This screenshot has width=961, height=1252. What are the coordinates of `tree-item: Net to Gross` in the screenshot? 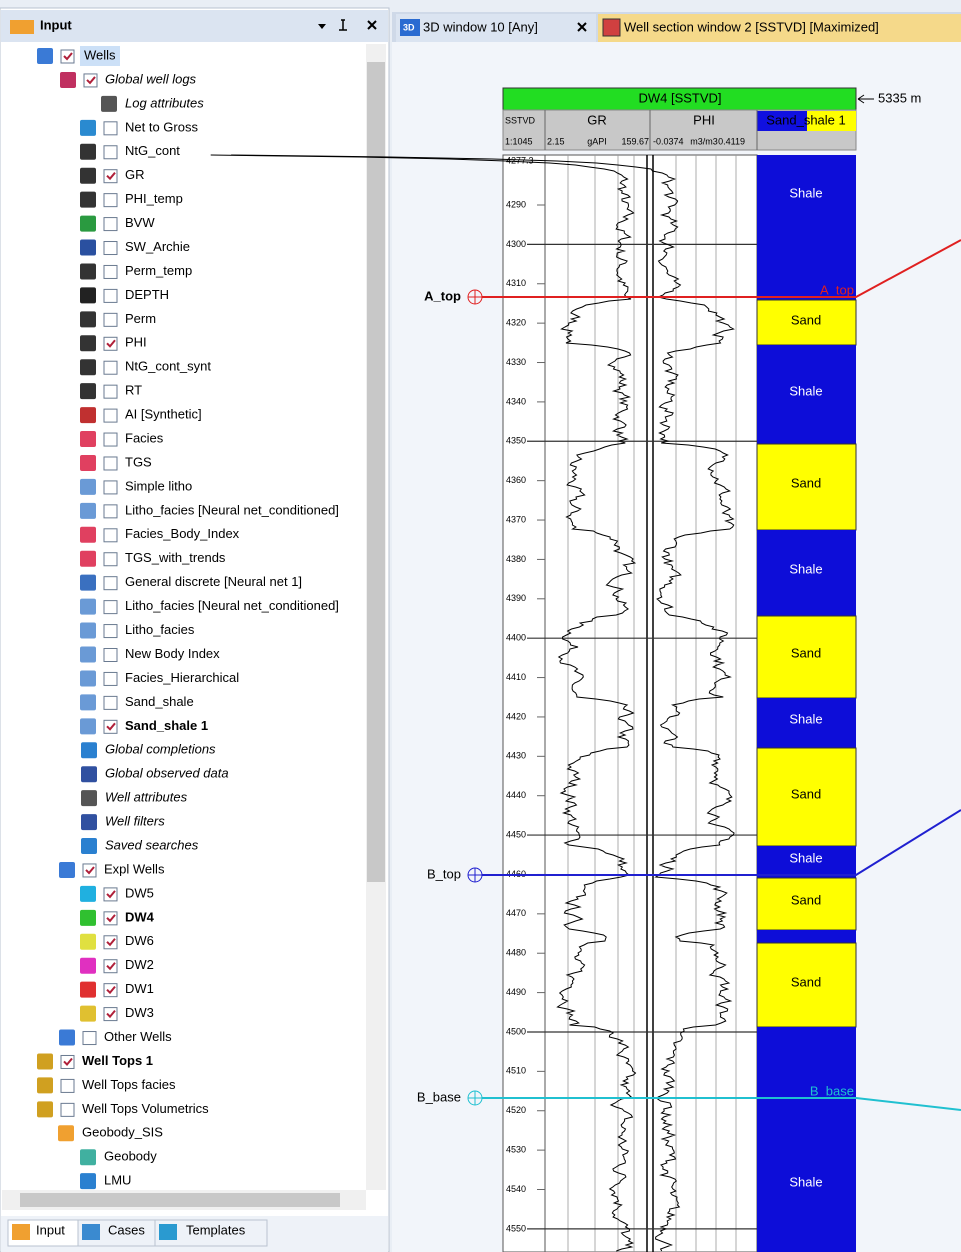 It's located at (161, 126).